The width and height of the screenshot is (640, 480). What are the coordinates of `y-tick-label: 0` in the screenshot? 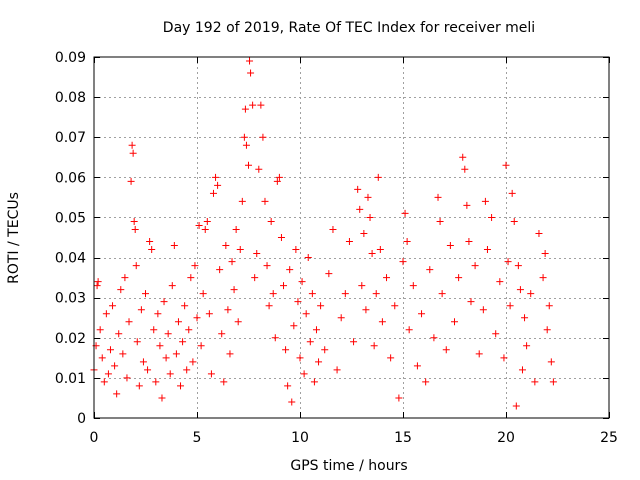 It's located at (81, 419).